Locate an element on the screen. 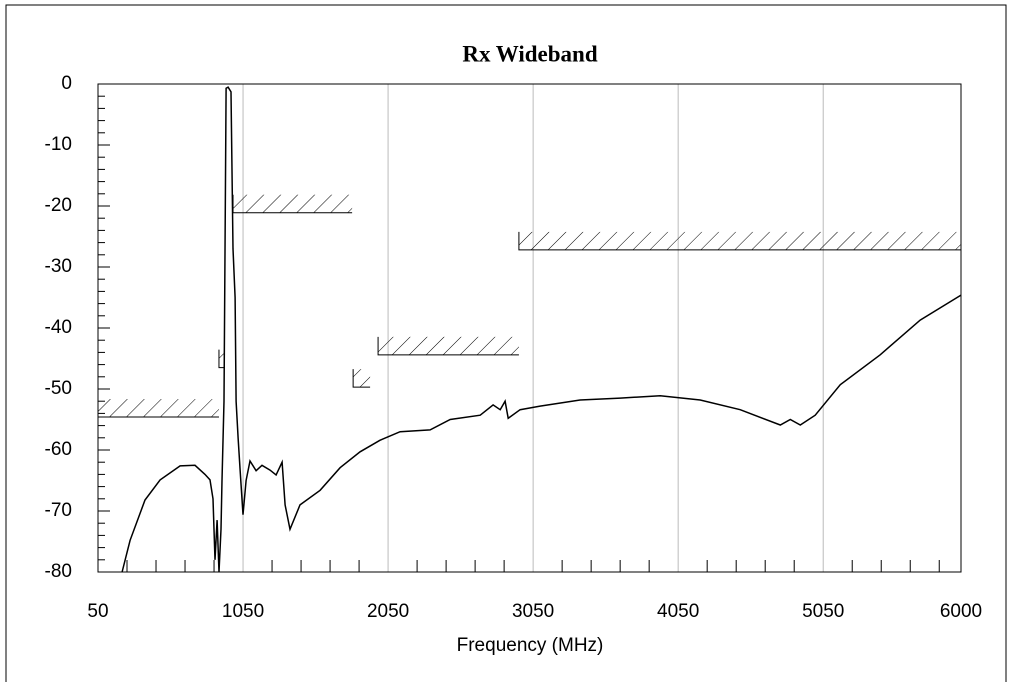  y-tick-label: -60 is located at coordinates (58, 449).